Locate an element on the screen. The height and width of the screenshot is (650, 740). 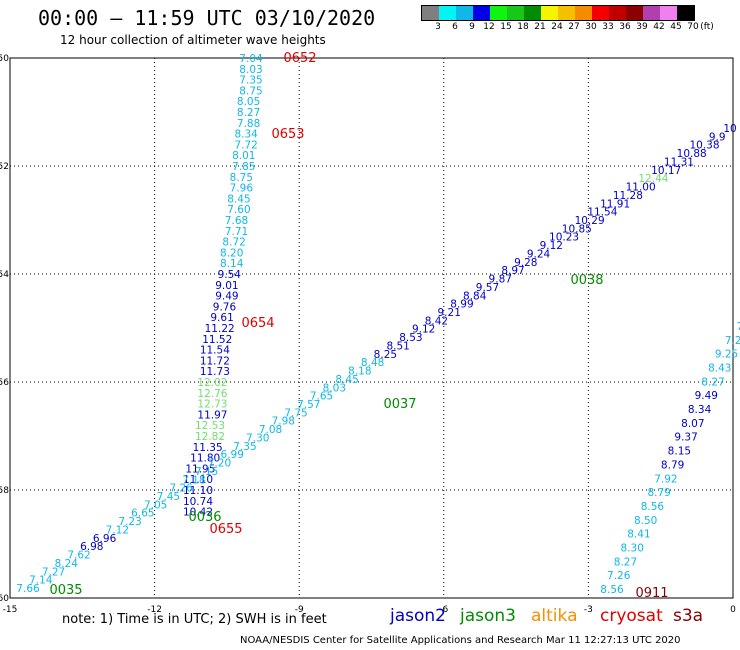
swh-value: 10.88 is located at coordinates (692, 154).